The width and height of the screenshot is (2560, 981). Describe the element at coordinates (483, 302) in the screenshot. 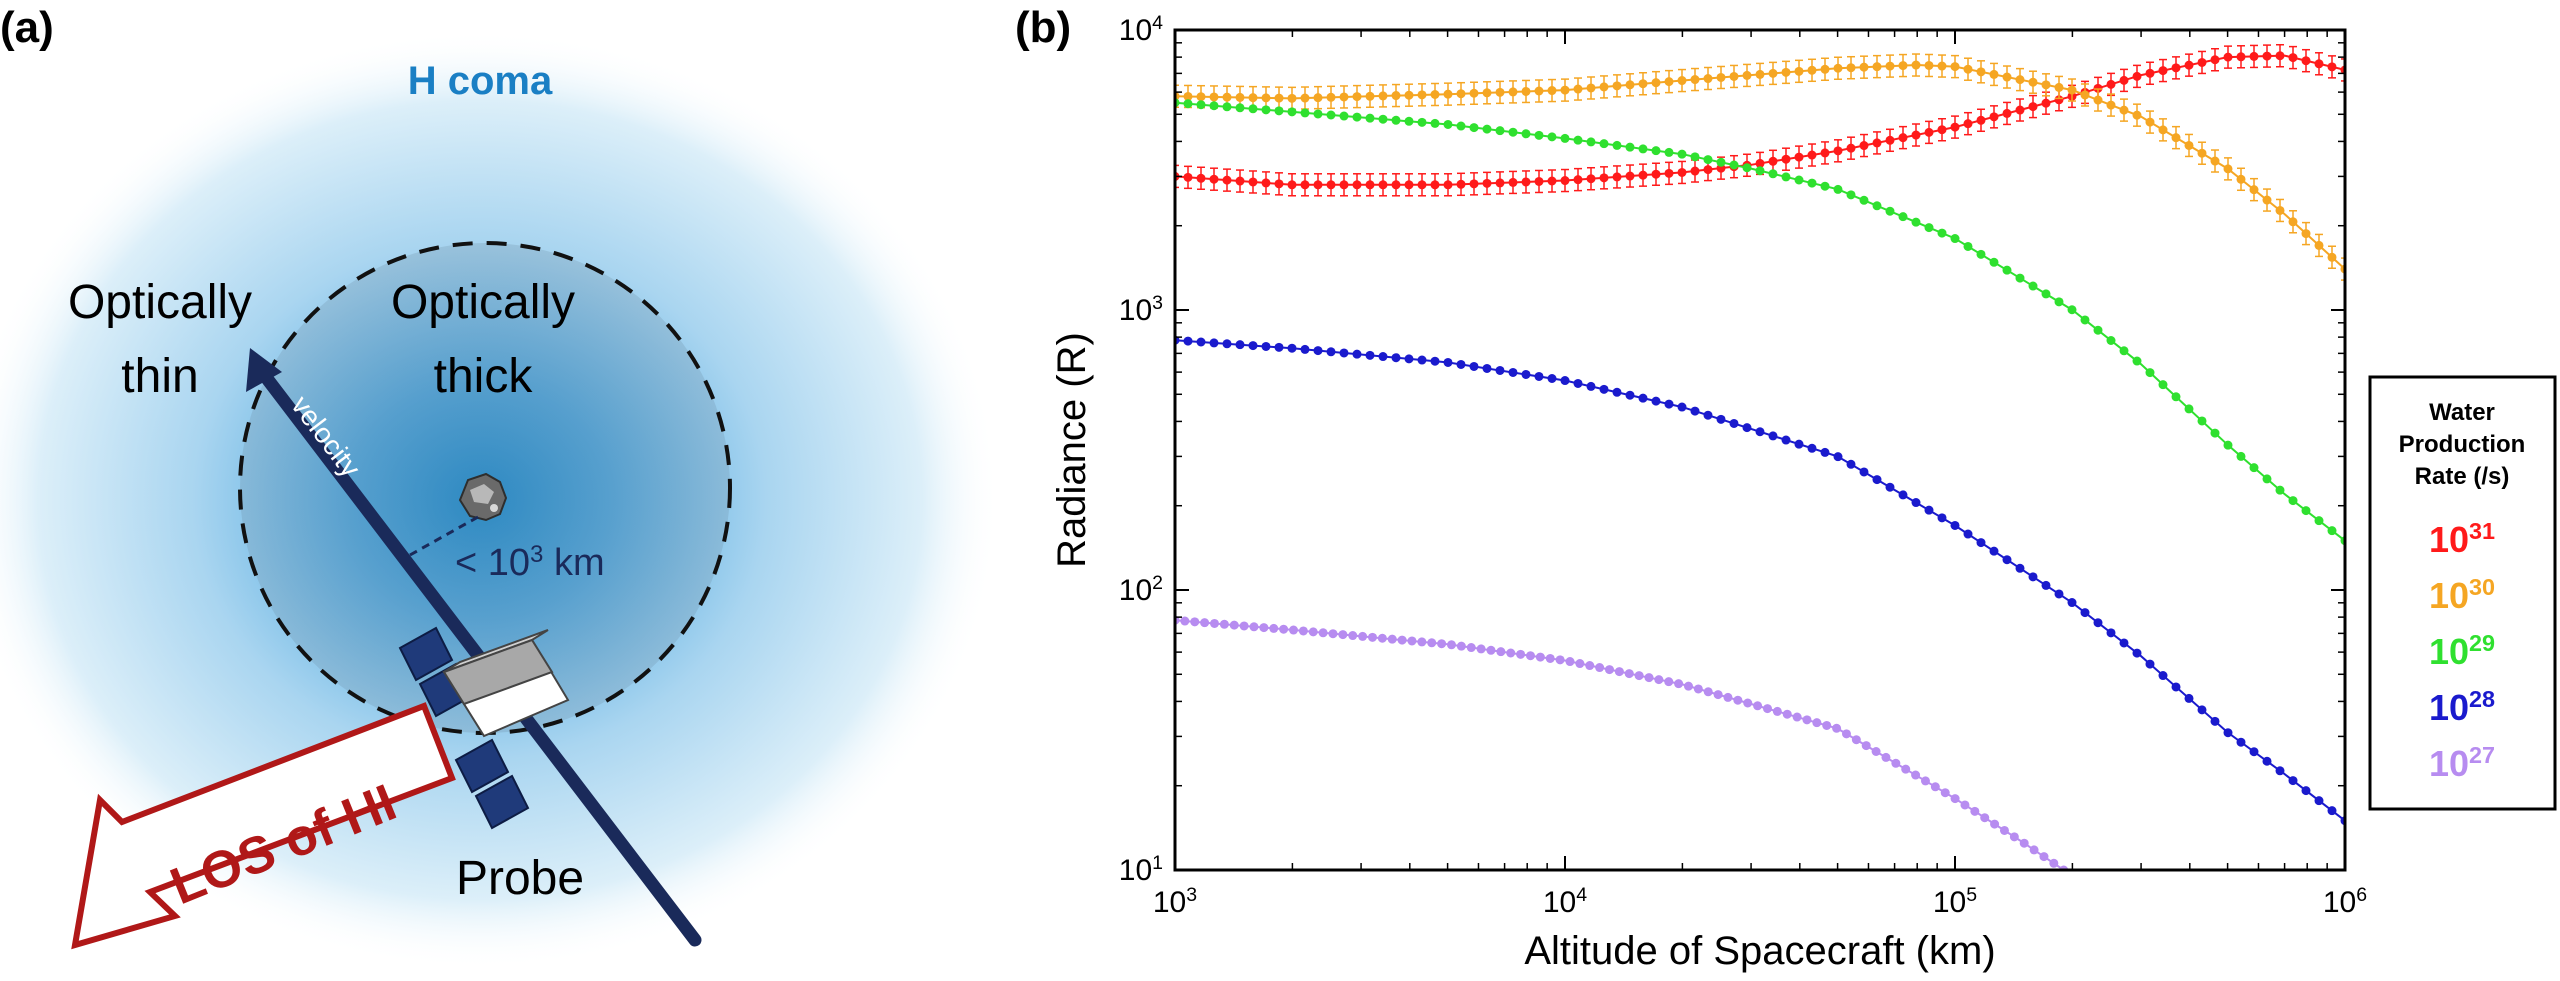

I see `optically-thick-label-line1: Optically` at that location.